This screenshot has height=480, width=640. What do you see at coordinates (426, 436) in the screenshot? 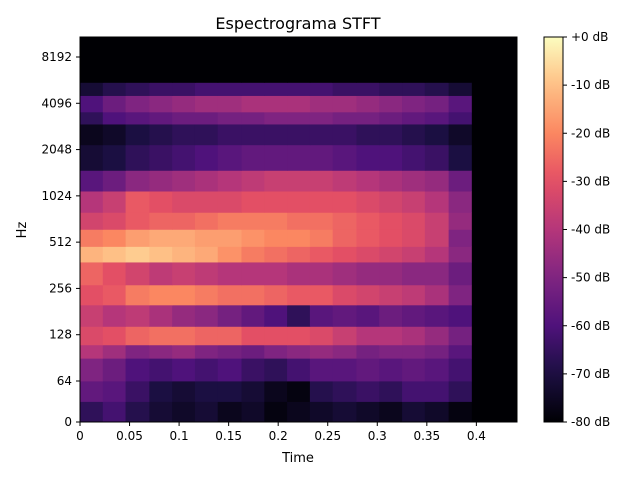
I see `x-tick-label: 0.35` at bounding box center [426, 436].